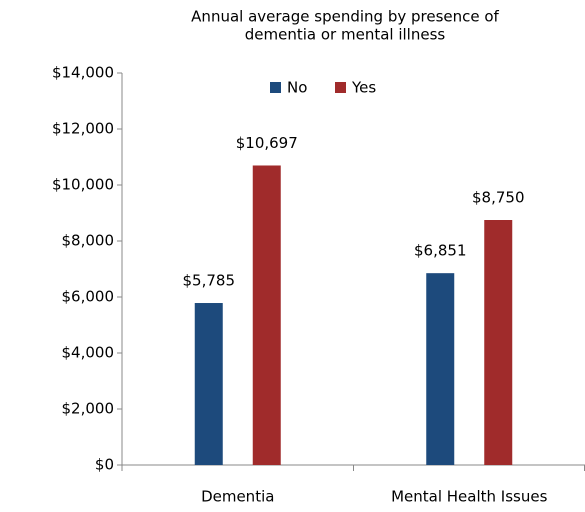  I want to click on value-label: $6,851, so click(440, 251).